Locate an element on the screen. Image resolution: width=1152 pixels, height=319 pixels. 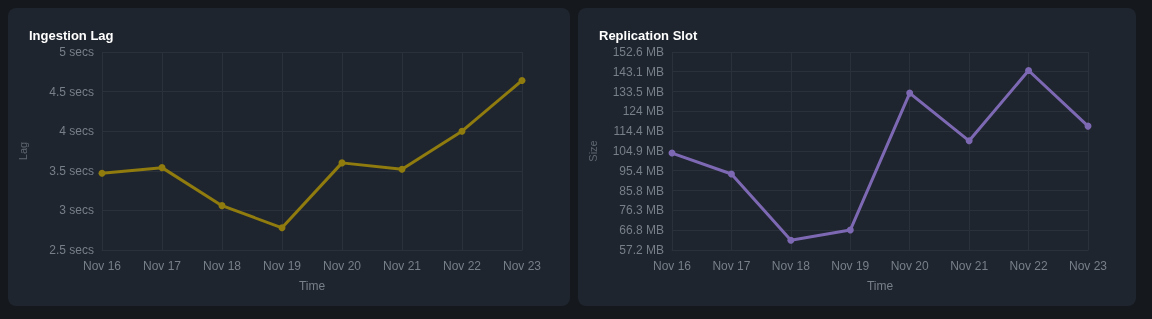
chart-title: Ingestion Lag is located at coordinates (71, 35).